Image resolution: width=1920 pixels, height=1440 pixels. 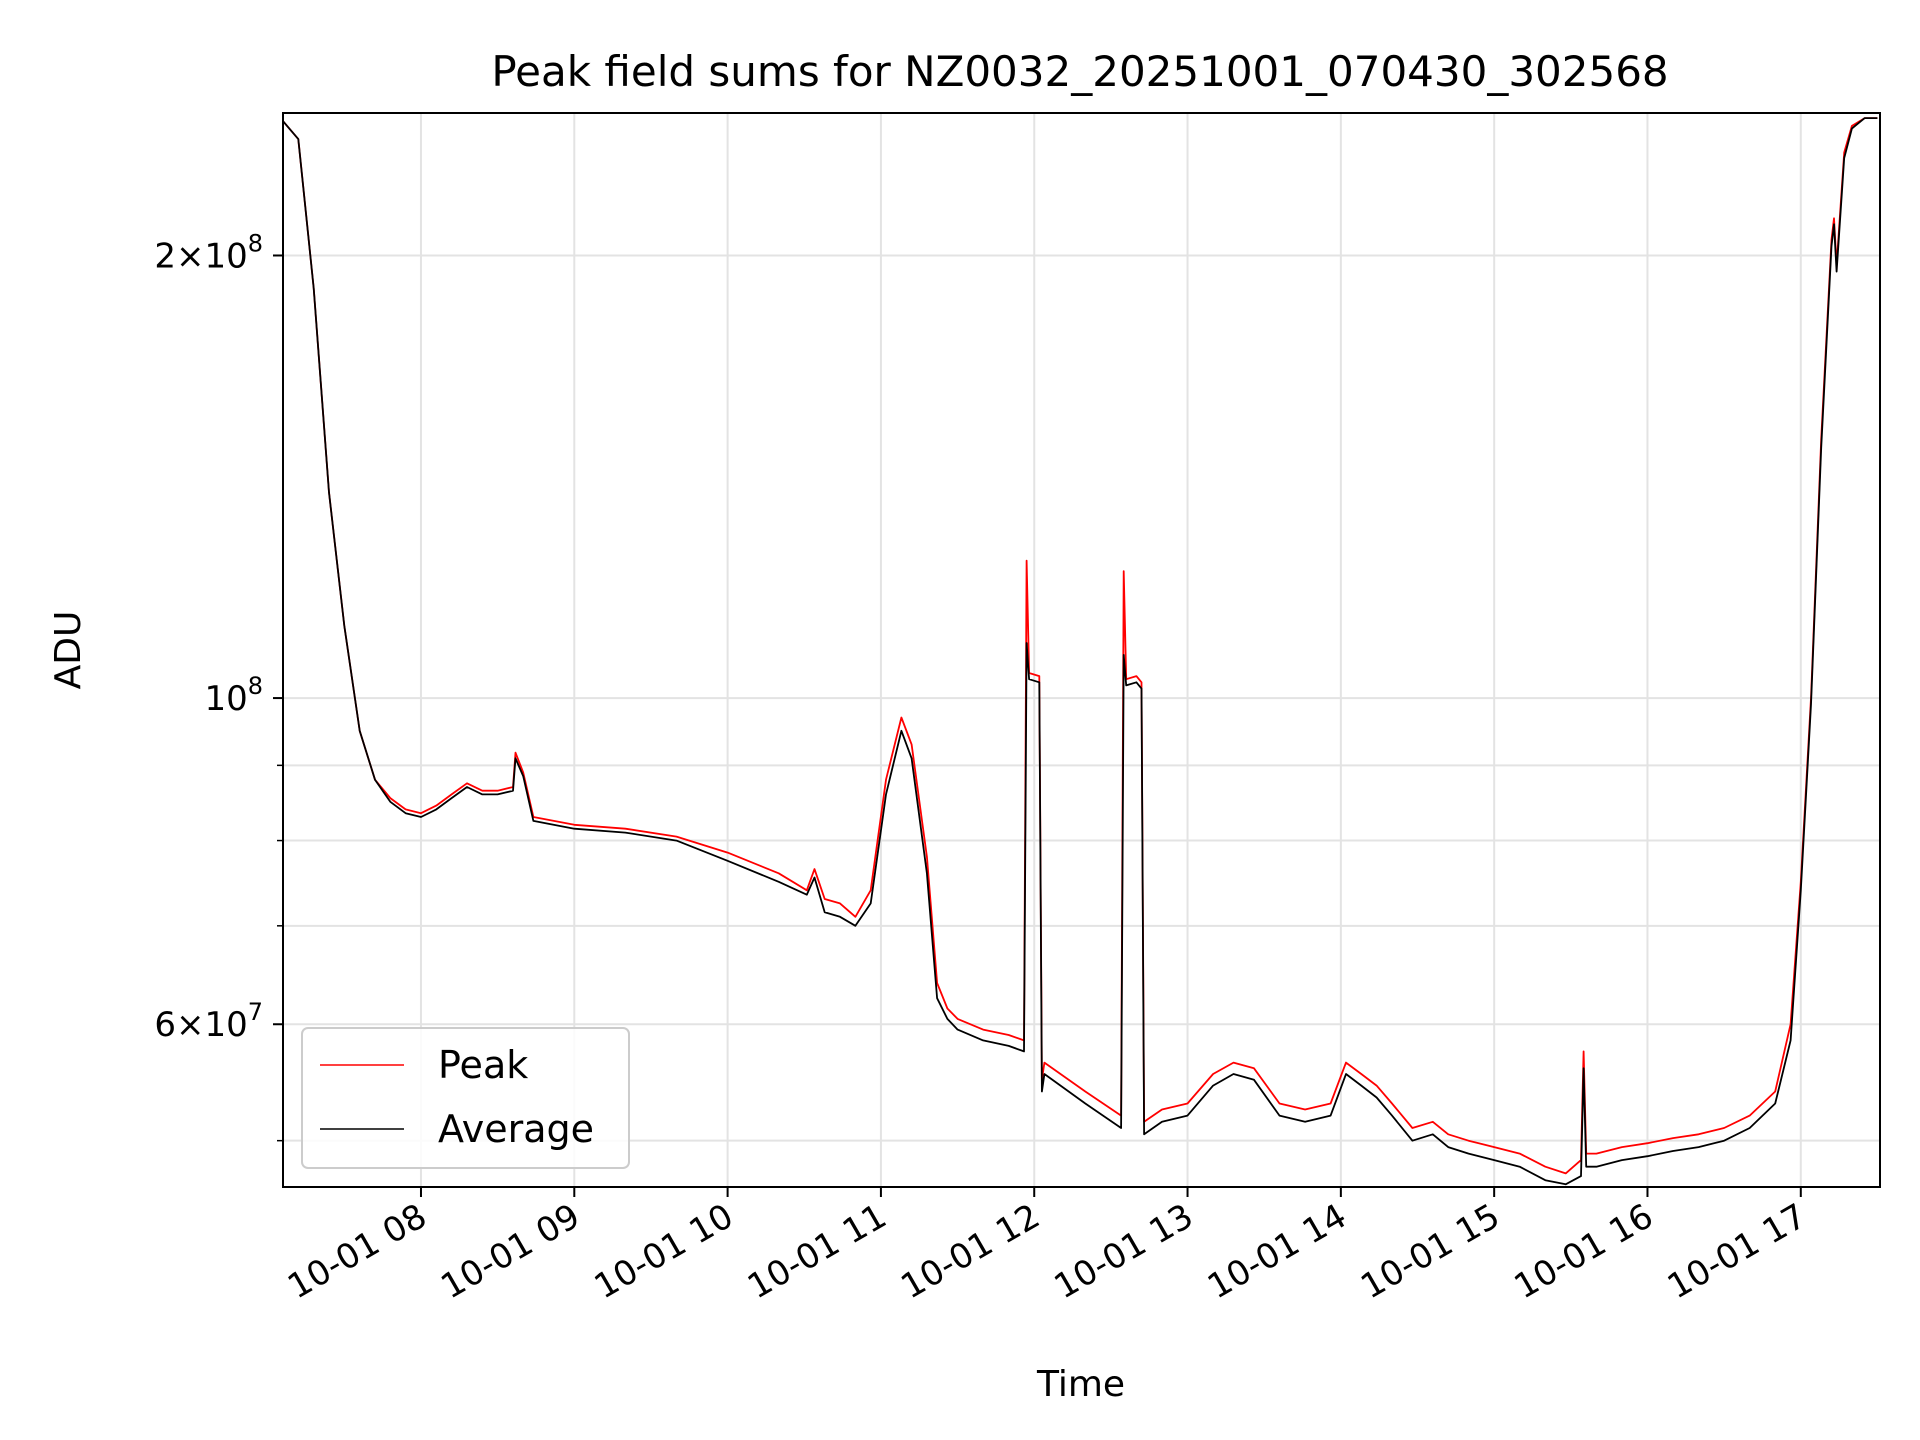 What do you see at coordinates (1080, 1384) in the screenshot?
I see `x-axis-label: Time` at bounding box center [1080, 1384].